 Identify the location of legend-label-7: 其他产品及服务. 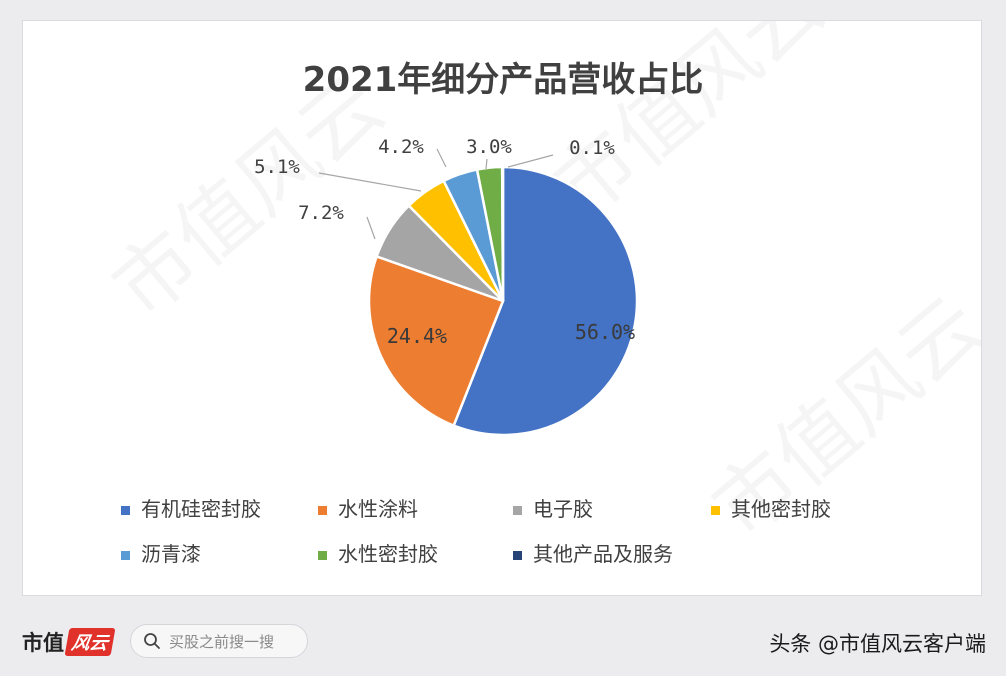
(603, 554).